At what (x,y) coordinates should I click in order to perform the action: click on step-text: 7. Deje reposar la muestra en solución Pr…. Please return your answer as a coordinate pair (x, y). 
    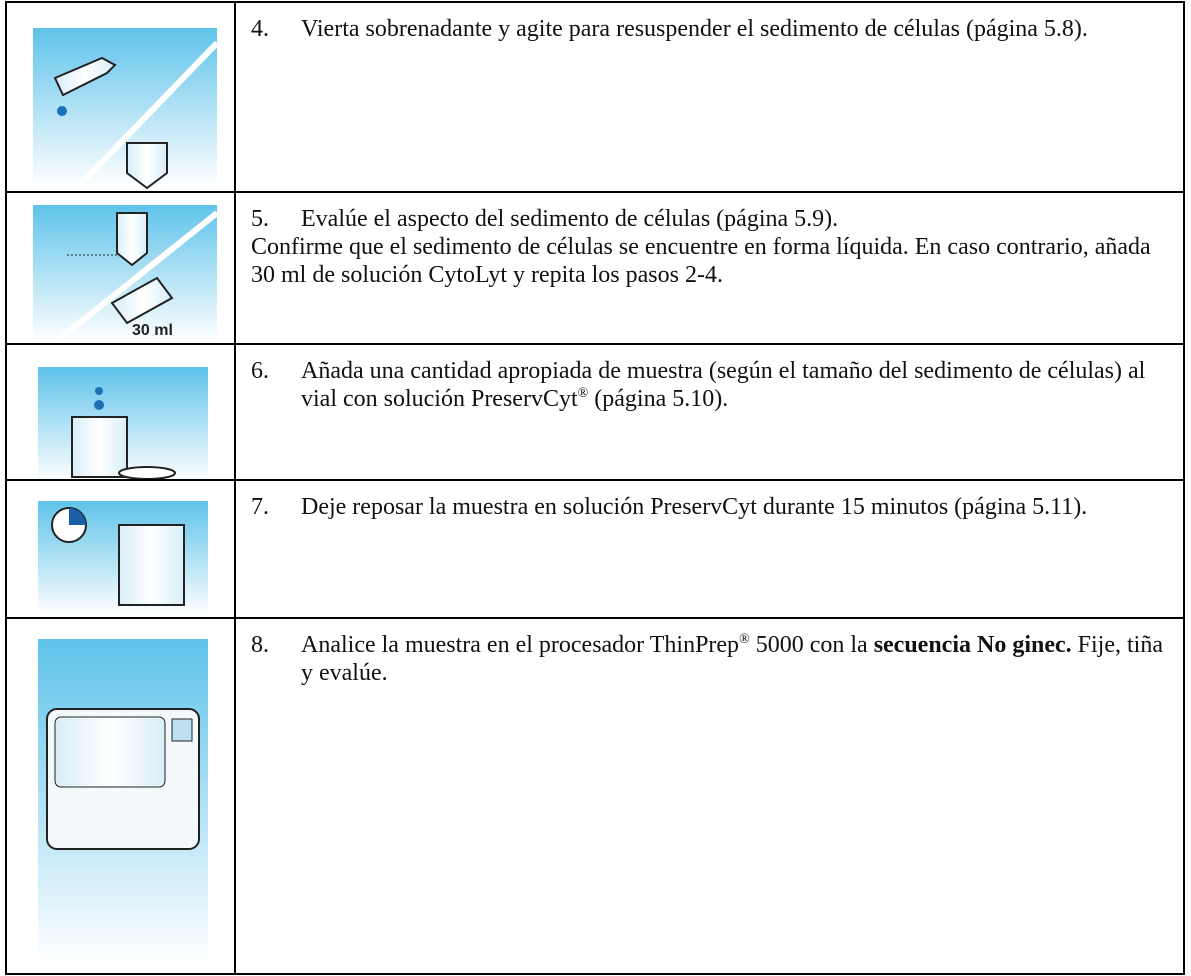
    Looking at the image, I should click on (711, 507).